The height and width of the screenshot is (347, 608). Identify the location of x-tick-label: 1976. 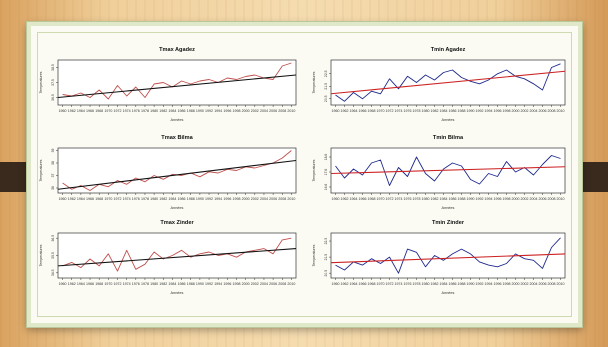
(408, 199).